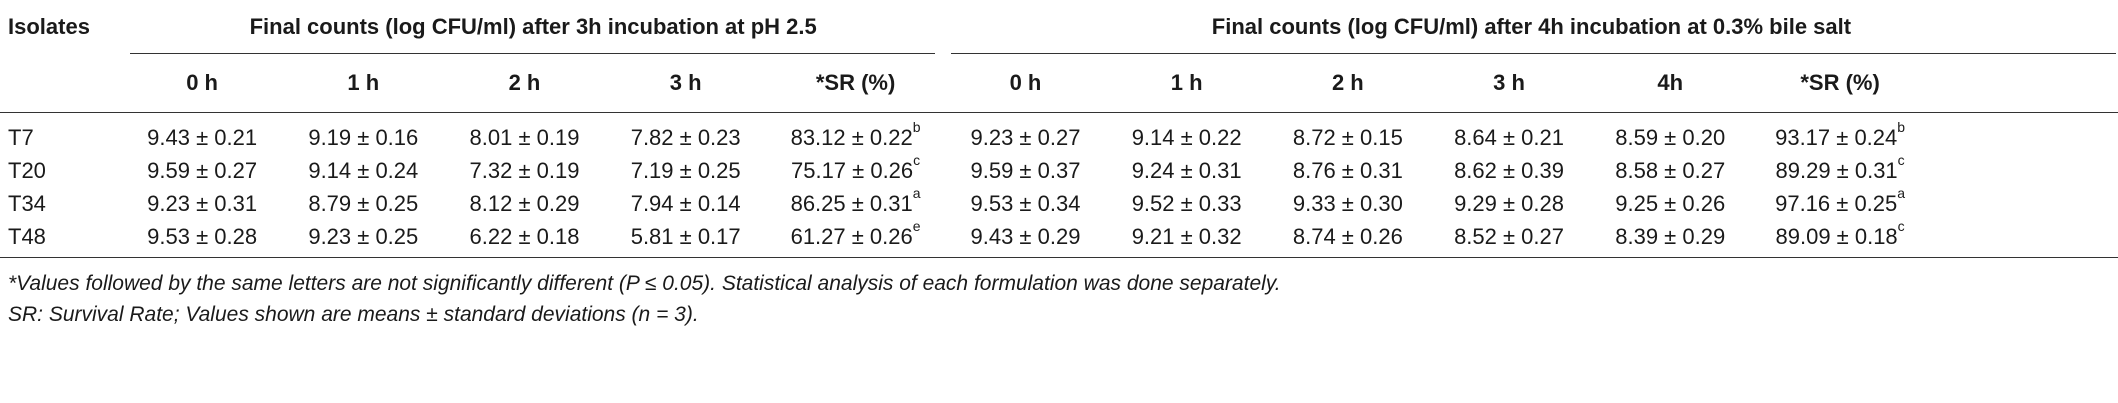 This screenshot has height=403, width=2118. Describe the element at coordinates (1670, 203) in the screenshot. I see `bile-value: 9.25 ± 0.26` at that location.